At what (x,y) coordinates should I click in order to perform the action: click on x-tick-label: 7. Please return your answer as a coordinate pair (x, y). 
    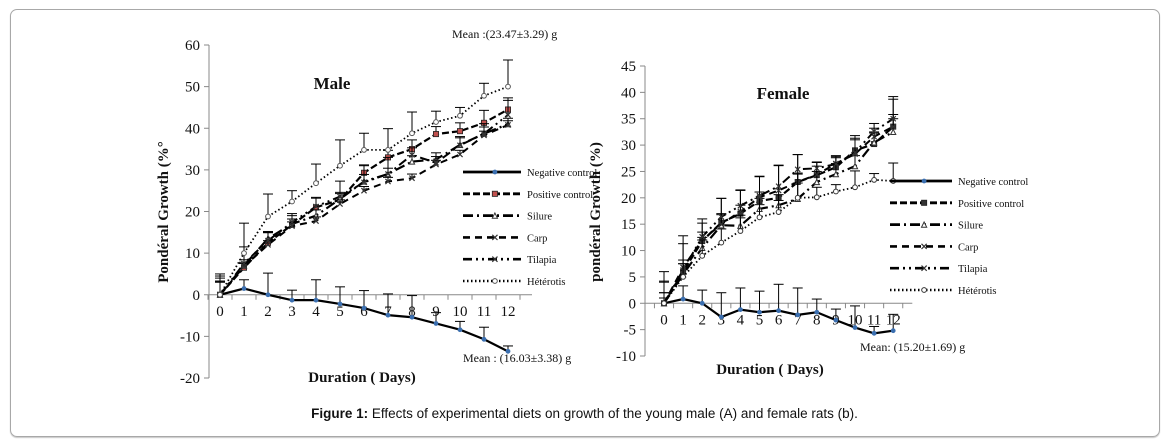
    Looking at the image, I should click on (798, 320).